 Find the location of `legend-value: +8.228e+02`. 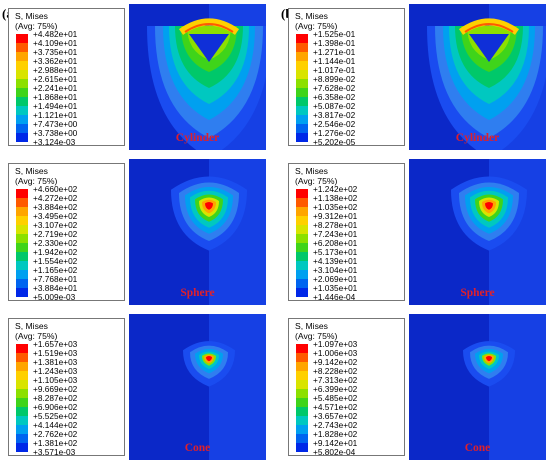

legend-value: +8.228e+02 is located at coordinates (335, 371).